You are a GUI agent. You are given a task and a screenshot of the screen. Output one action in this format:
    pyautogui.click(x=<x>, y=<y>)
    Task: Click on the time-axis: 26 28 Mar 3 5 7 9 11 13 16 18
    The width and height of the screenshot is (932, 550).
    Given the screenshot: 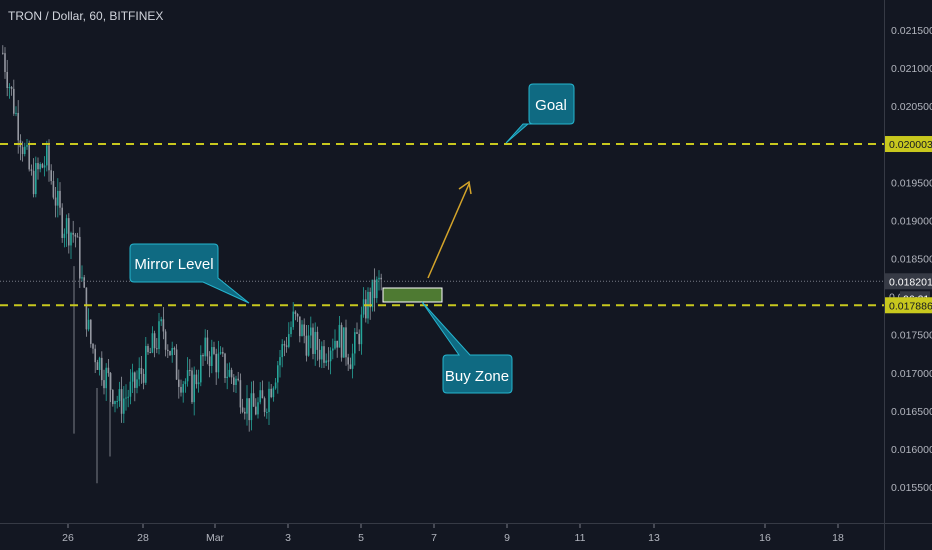 What is the action you would take?
    pyautogui.click(x=453, y=534)
    